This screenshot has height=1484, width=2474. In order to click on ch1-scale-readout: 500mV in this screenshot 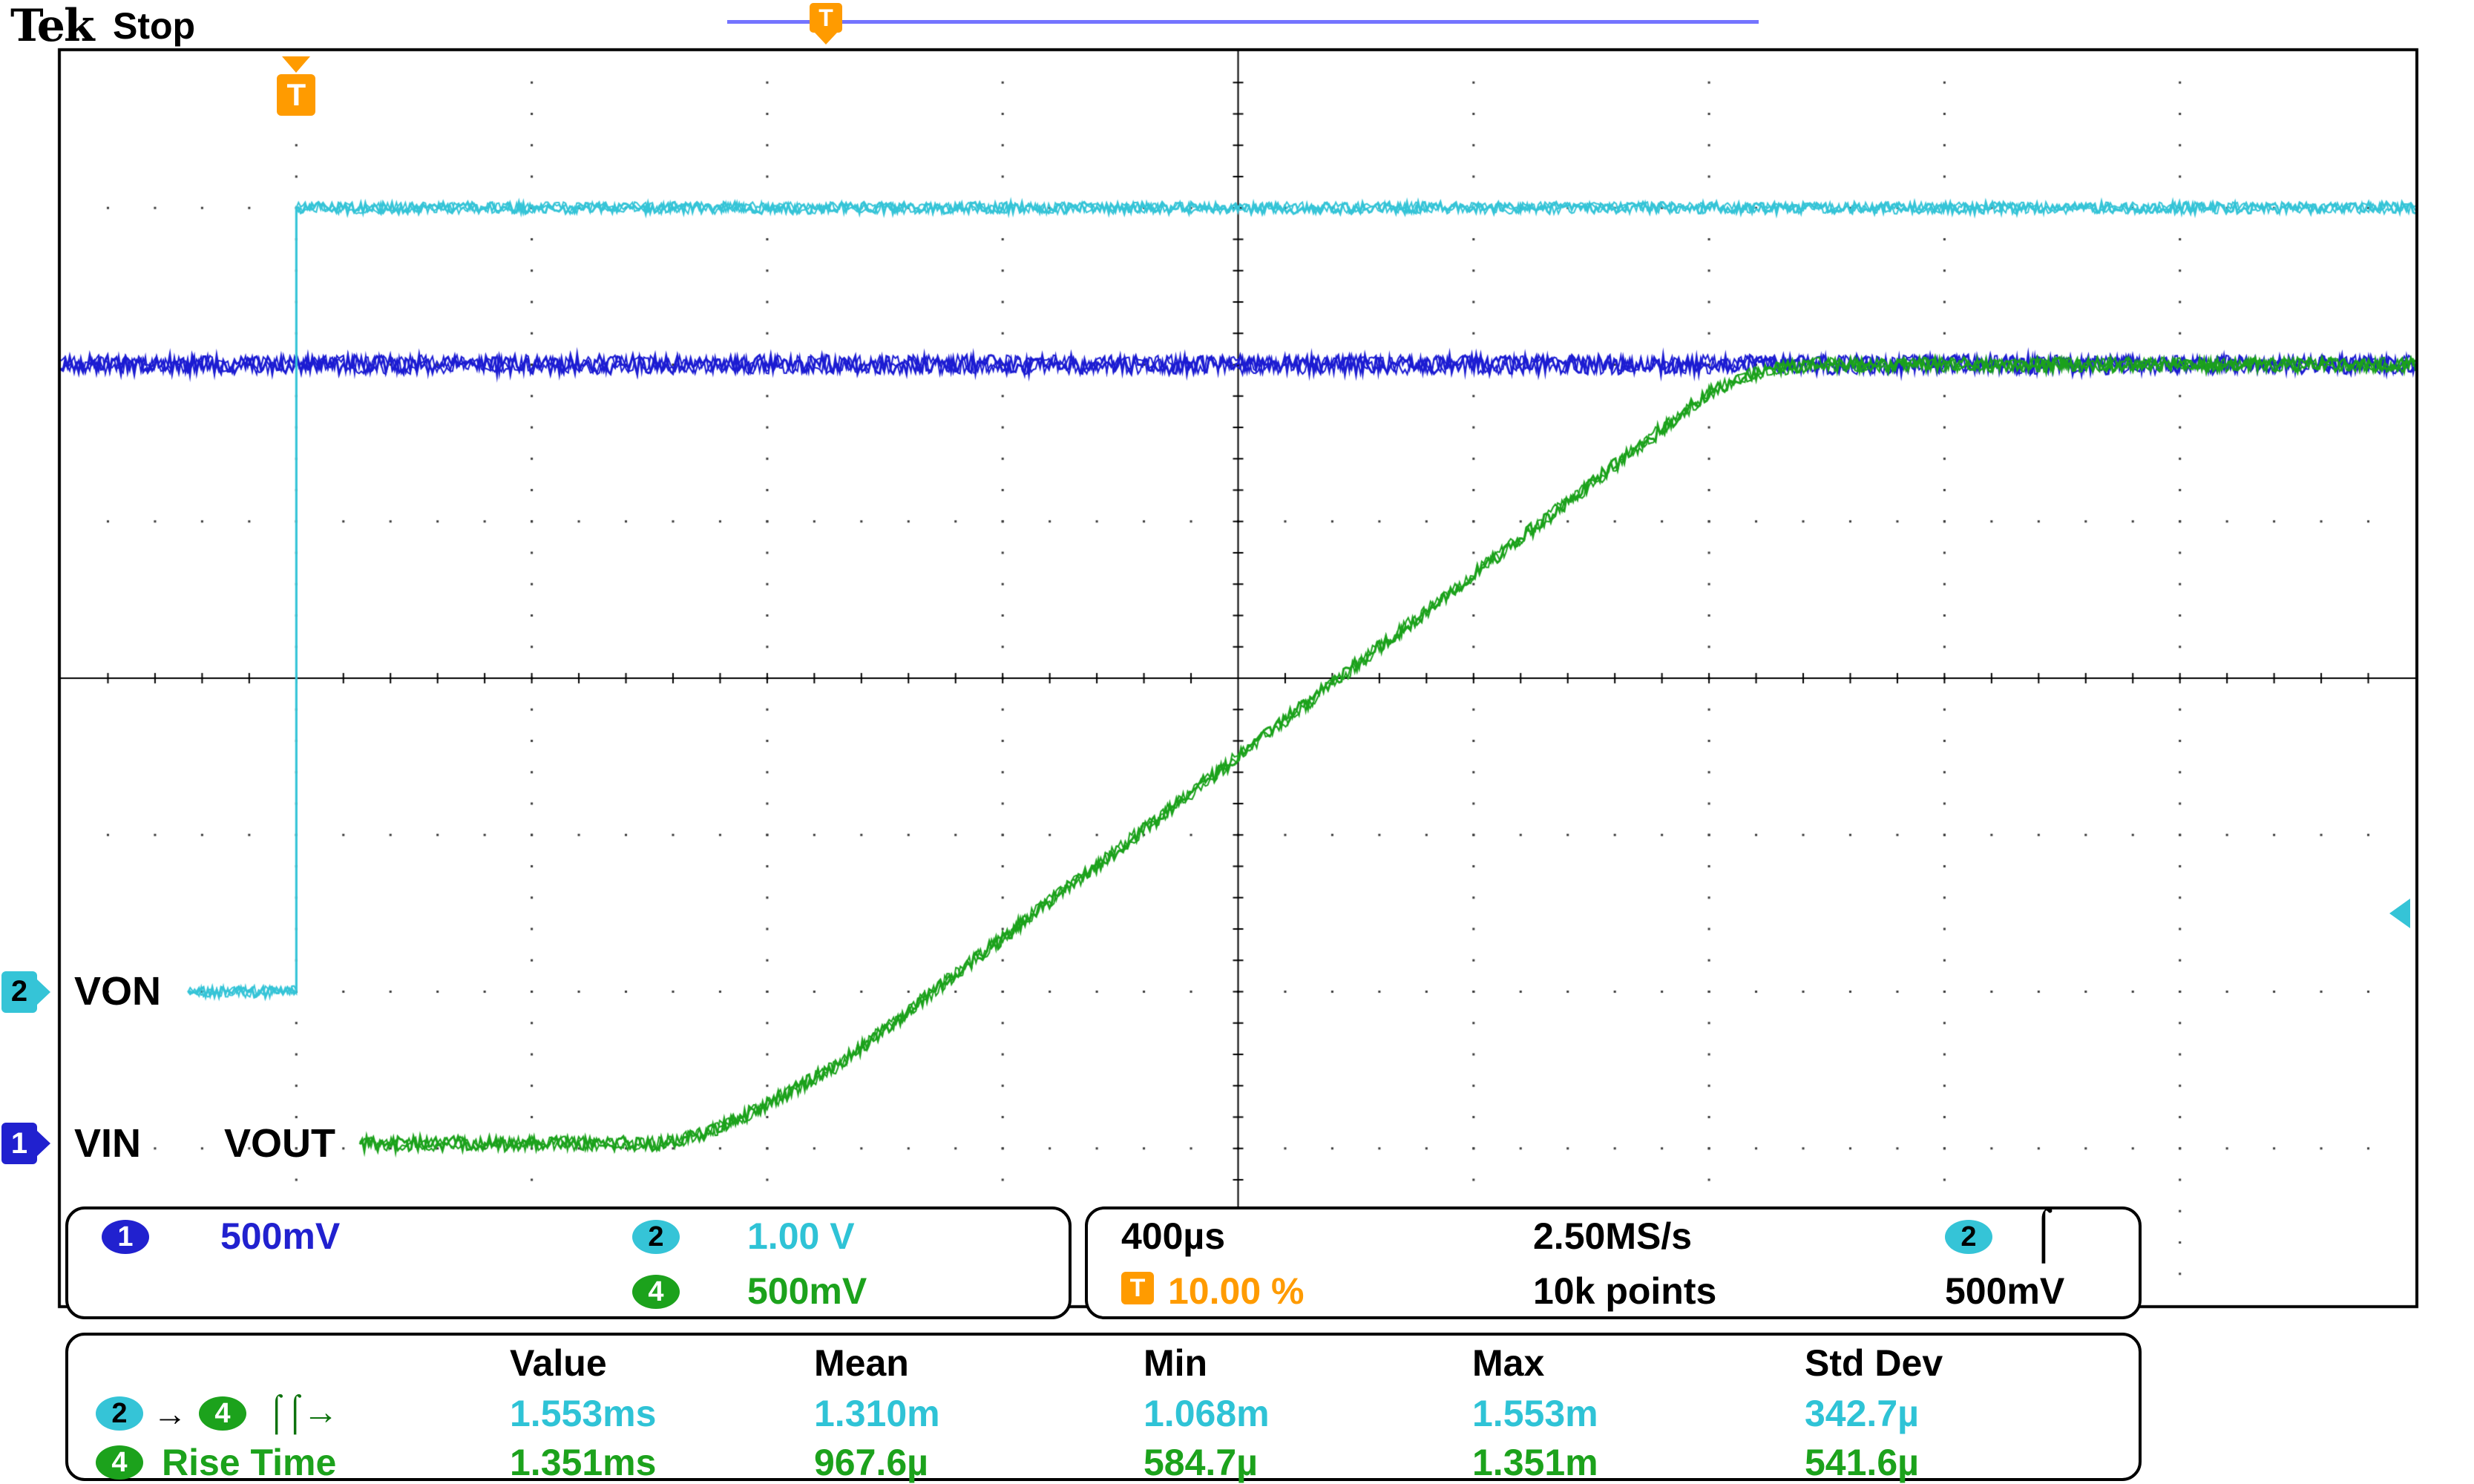, I will do `click(280, 1236)`.